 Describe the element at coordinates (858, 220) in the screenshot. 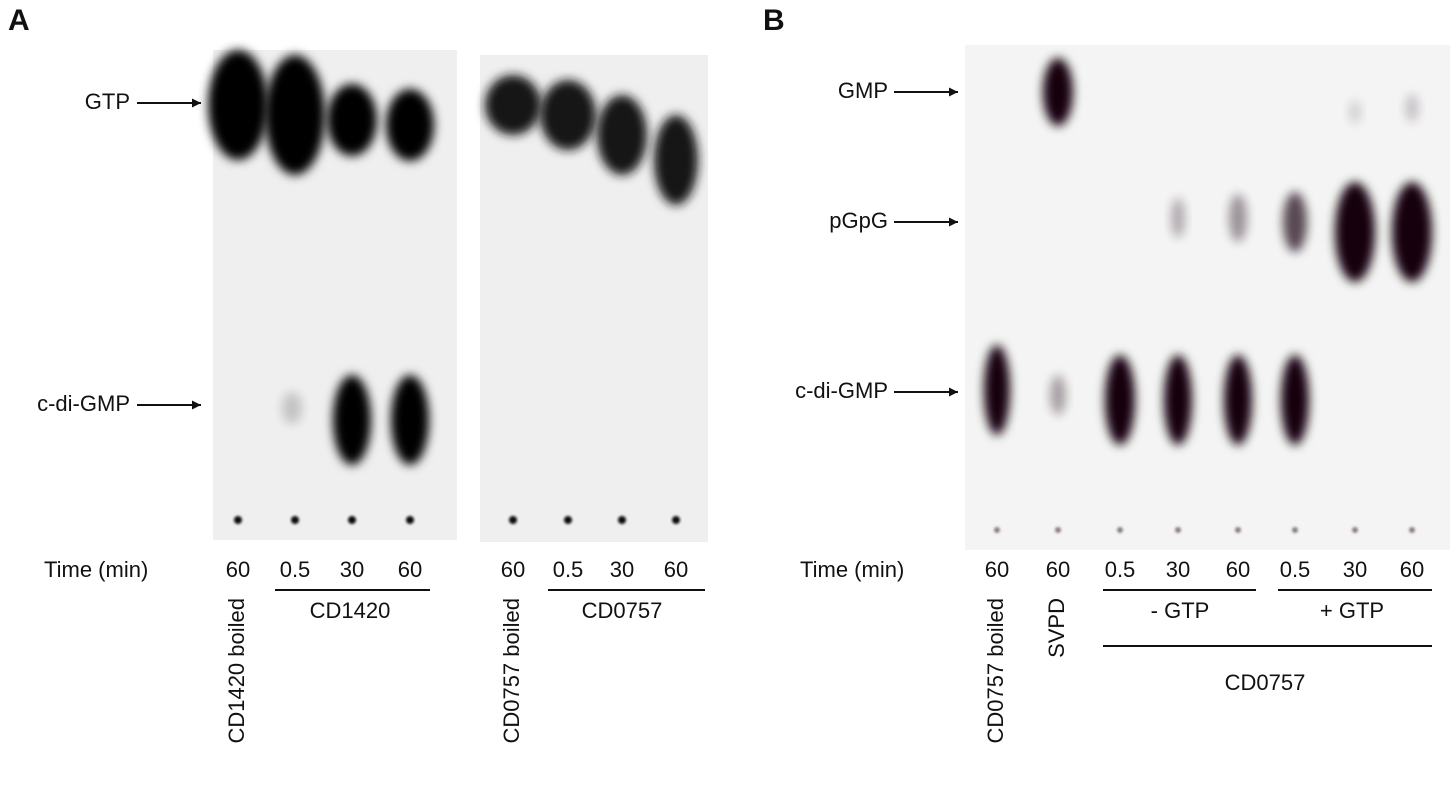

I see `marker-label: pGpG` at that location.